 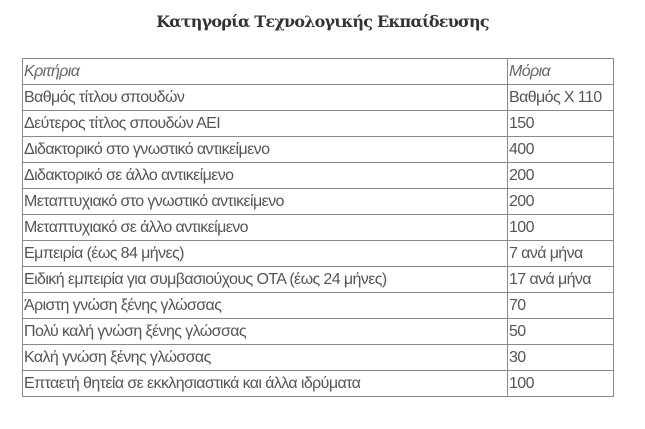 I want to click on table-row: Δεύτερος τίτλος σπουδών ΑΕΙ 150, so click(x=318, y=123).